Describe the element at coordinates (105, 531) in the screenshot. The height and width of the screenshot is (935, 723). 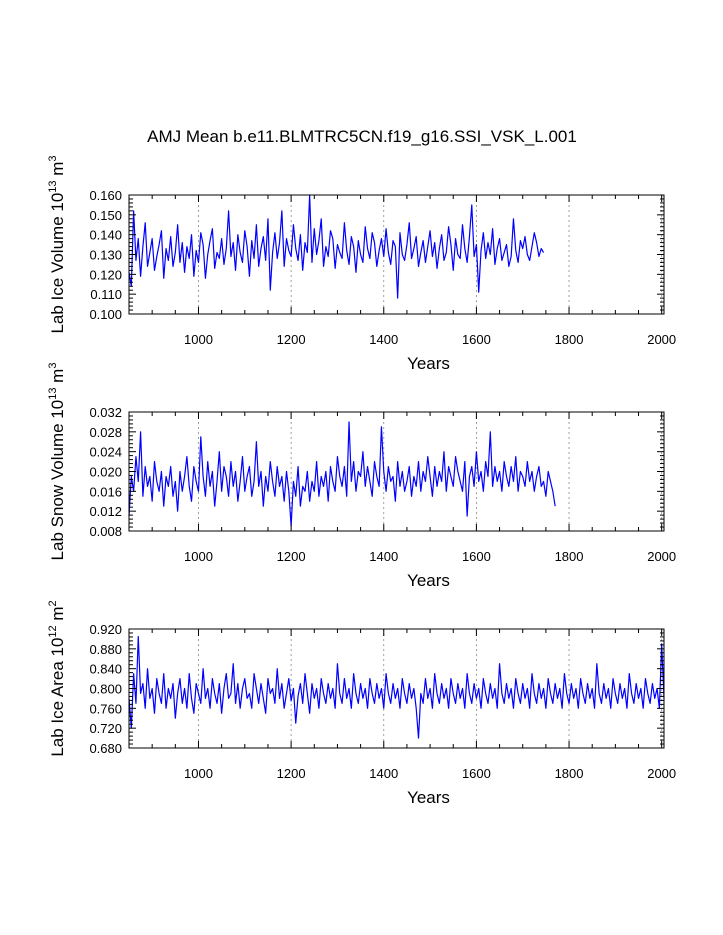
I see `y-tick-label: 0.008` at that location.